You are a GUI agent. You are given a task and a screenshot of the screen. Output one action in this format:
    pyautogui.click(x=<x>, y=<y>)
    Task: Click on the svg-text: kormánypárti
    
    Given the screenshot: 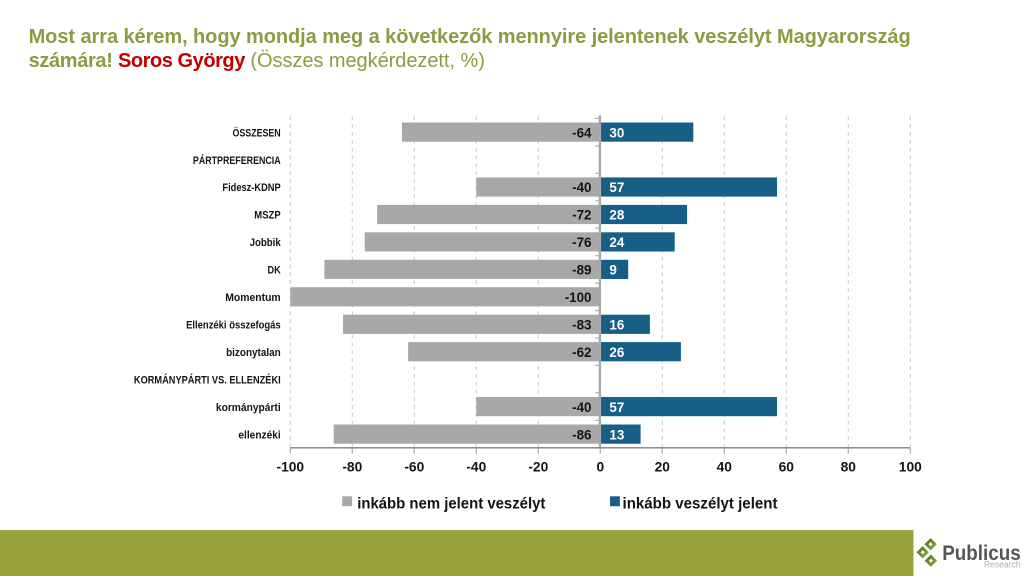 What is the action you would take?
    pyautogui.click(x=248, y=408)
    